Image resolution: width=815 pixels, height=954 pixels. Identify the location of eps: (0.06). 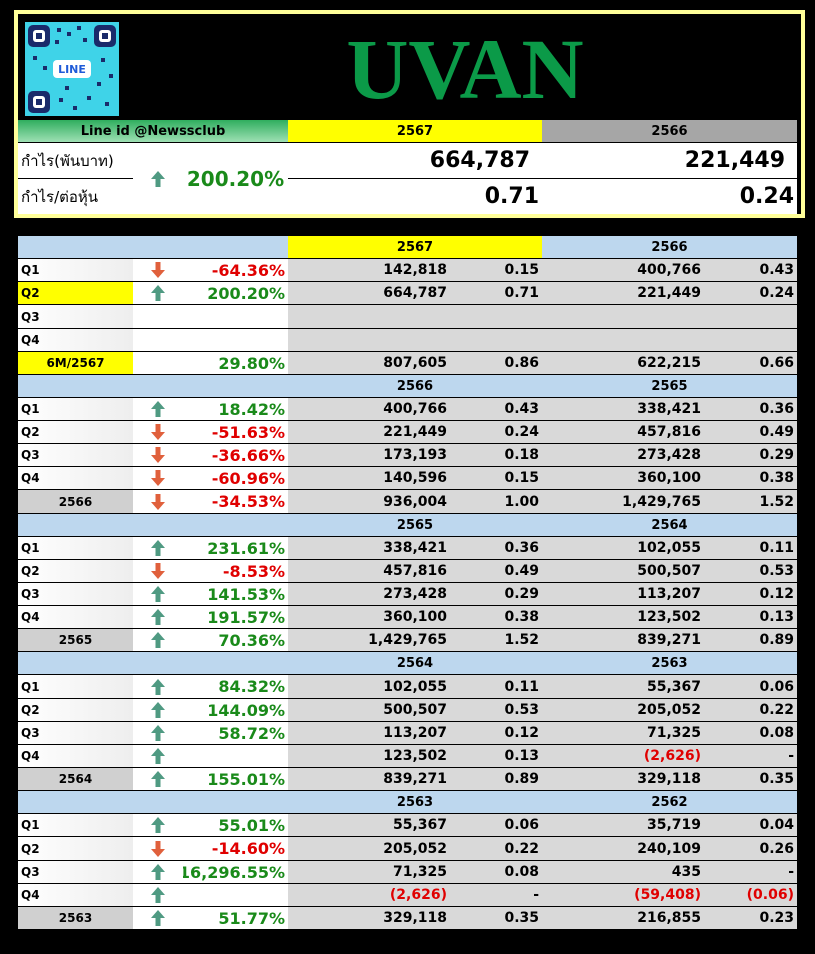
(750, 895).